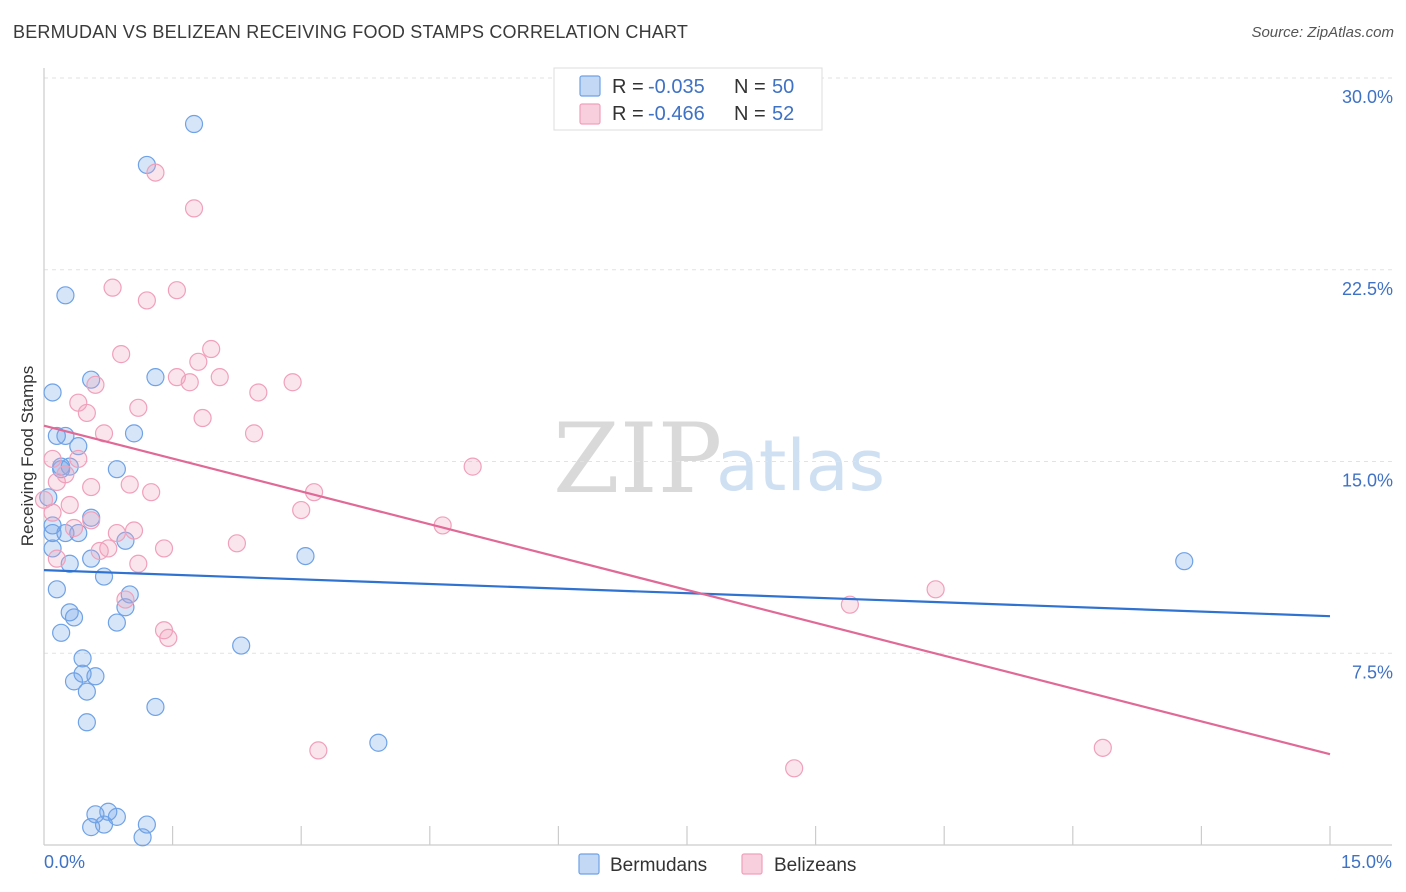 This screenshot has width=1406, height=892. What do you see at coordinates (64, 862) in the screenshot?
I see `x-tick-label-min: 0.0%` at bounding box center [64, 862].